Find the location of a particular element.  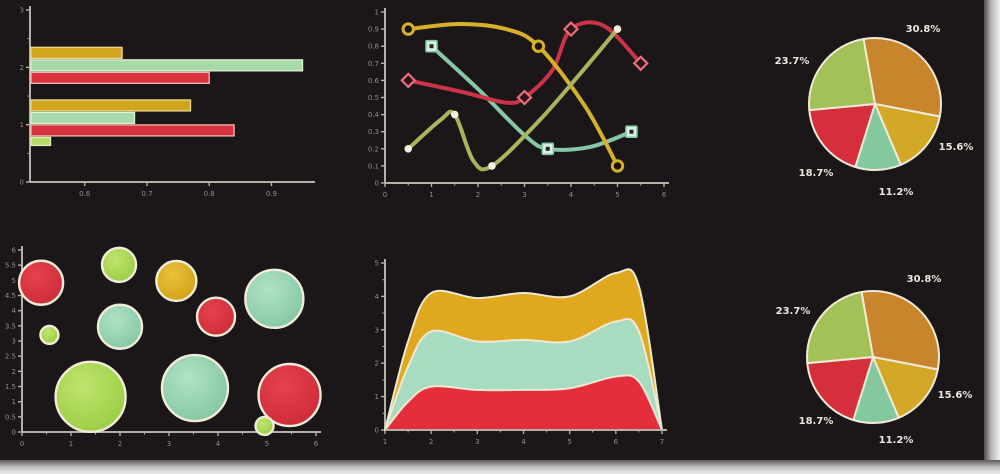

pie-chart-top: 30.8% 15.6% 11.2% 18.7% 23.7% is located at coordinates (874, 111).